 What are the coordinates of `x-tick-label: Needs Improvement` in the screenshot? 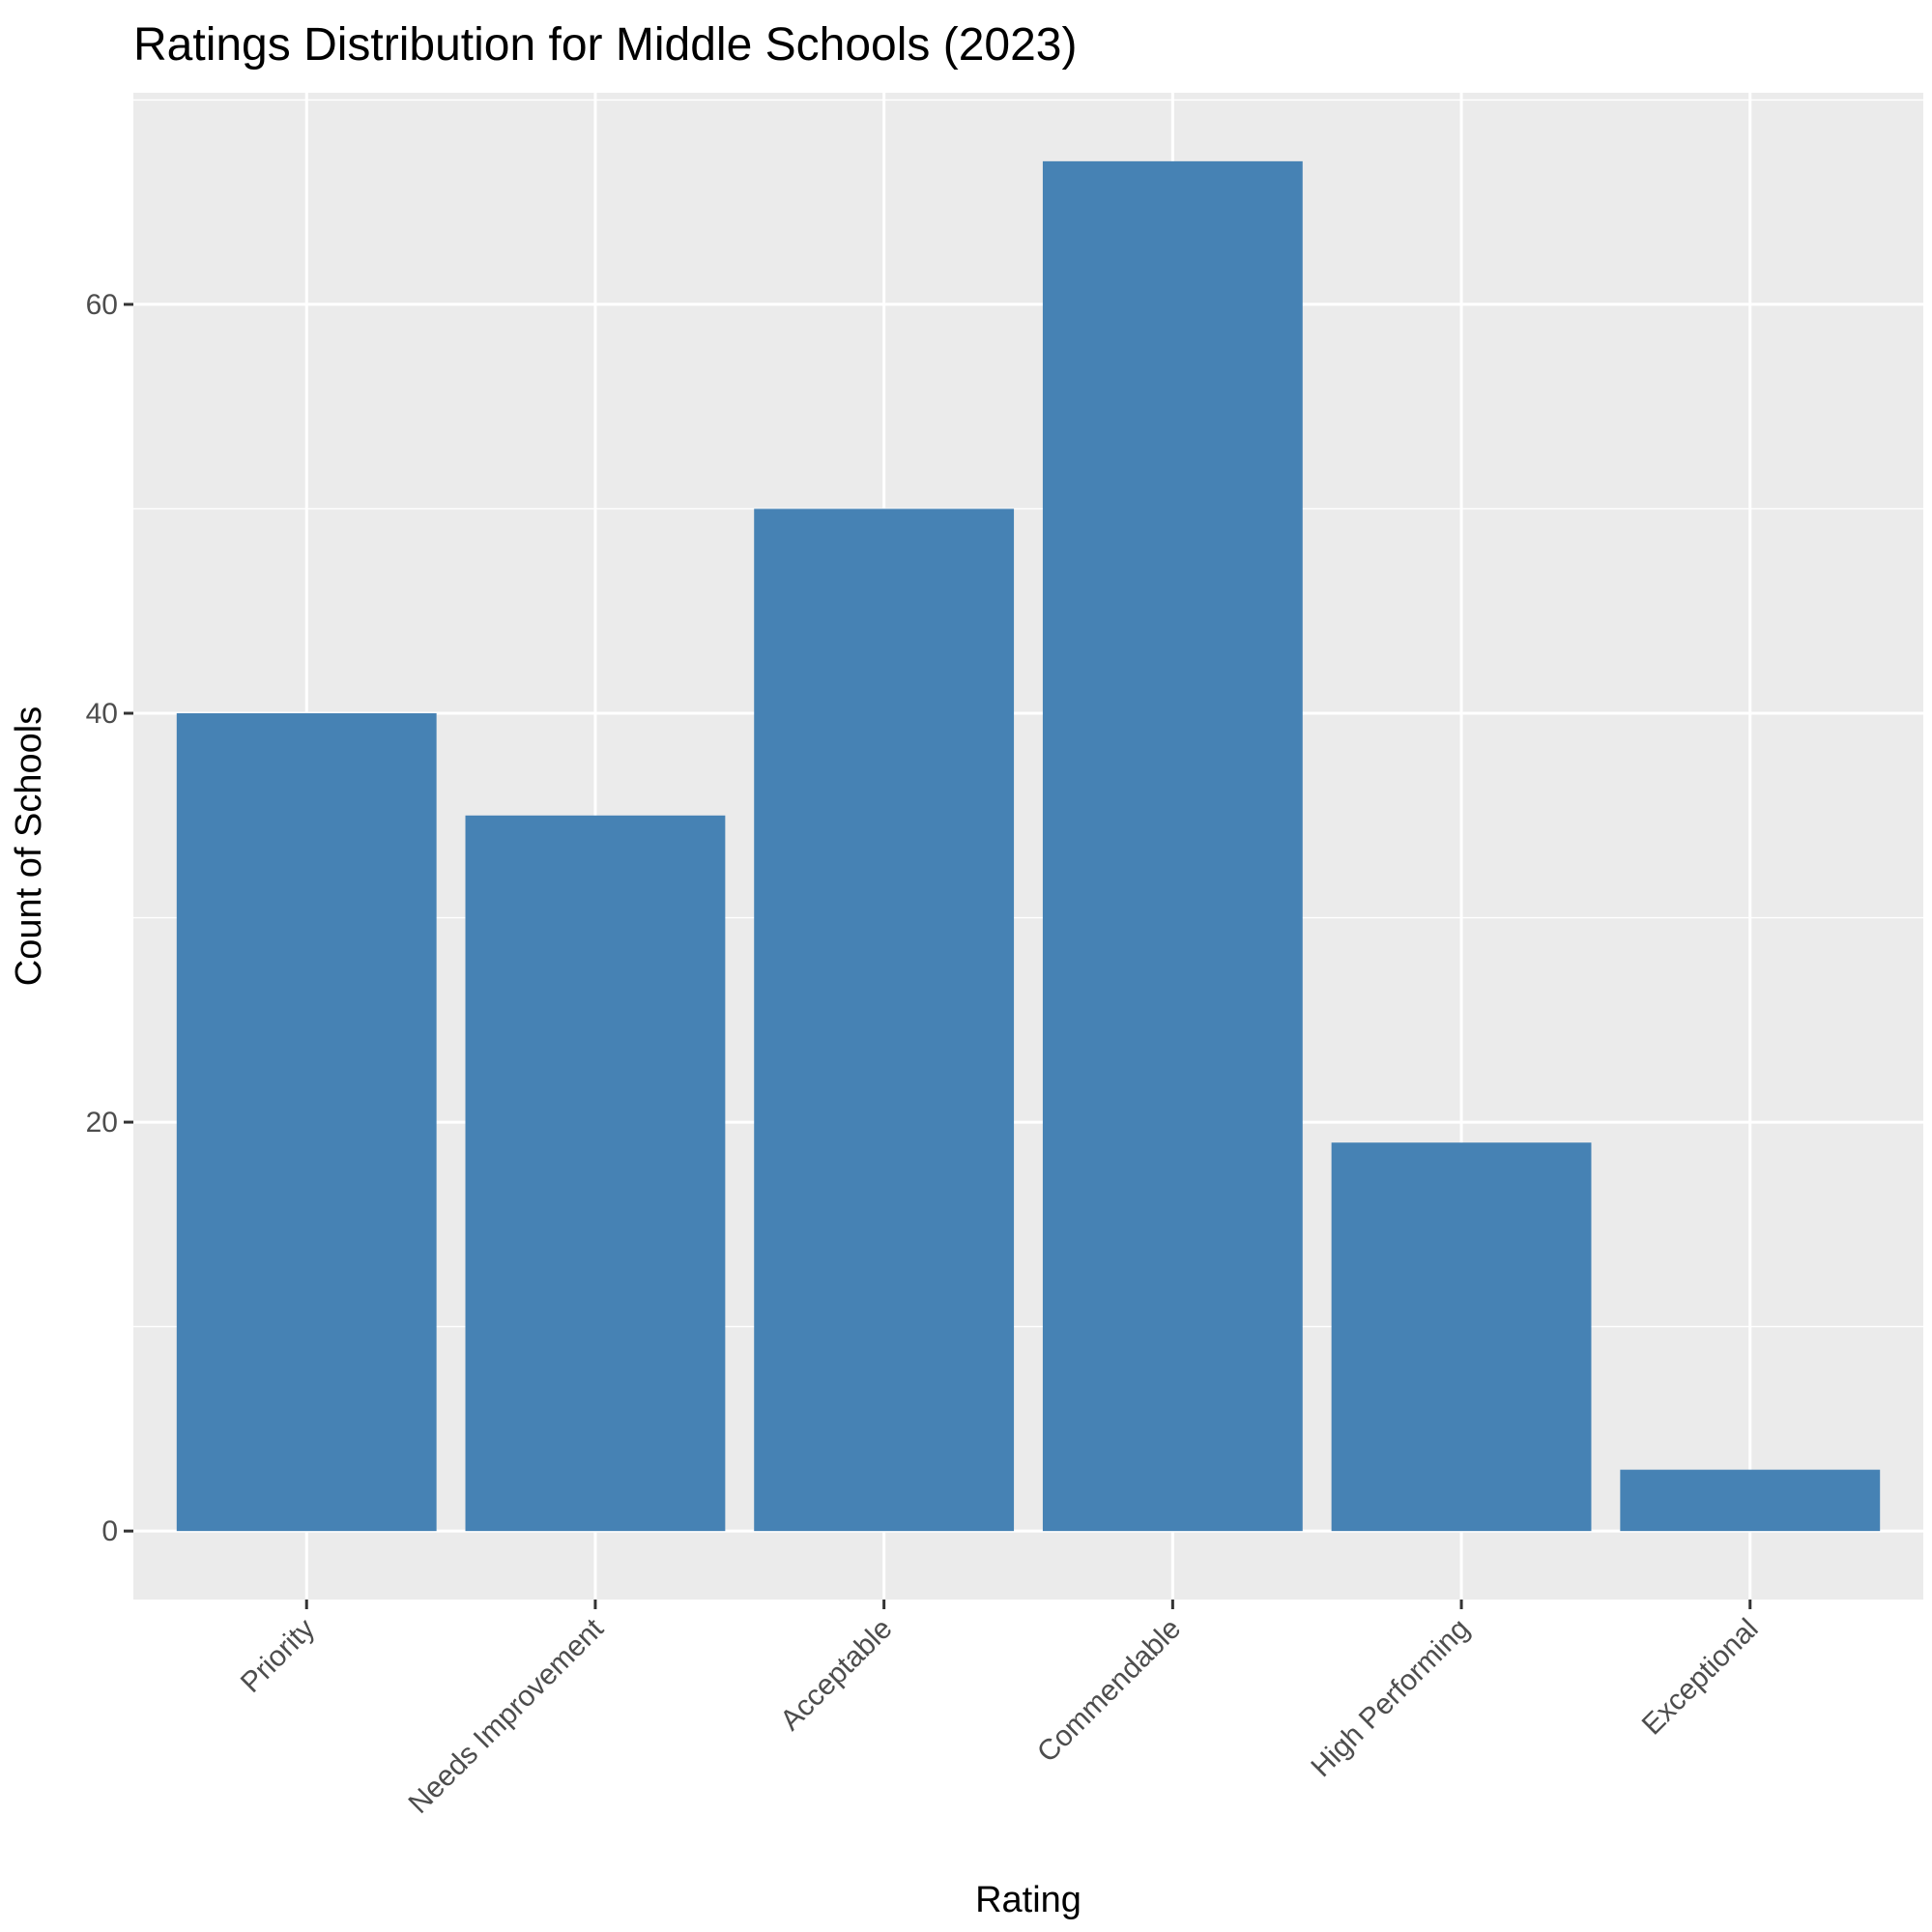 It's located at (507, 1716).